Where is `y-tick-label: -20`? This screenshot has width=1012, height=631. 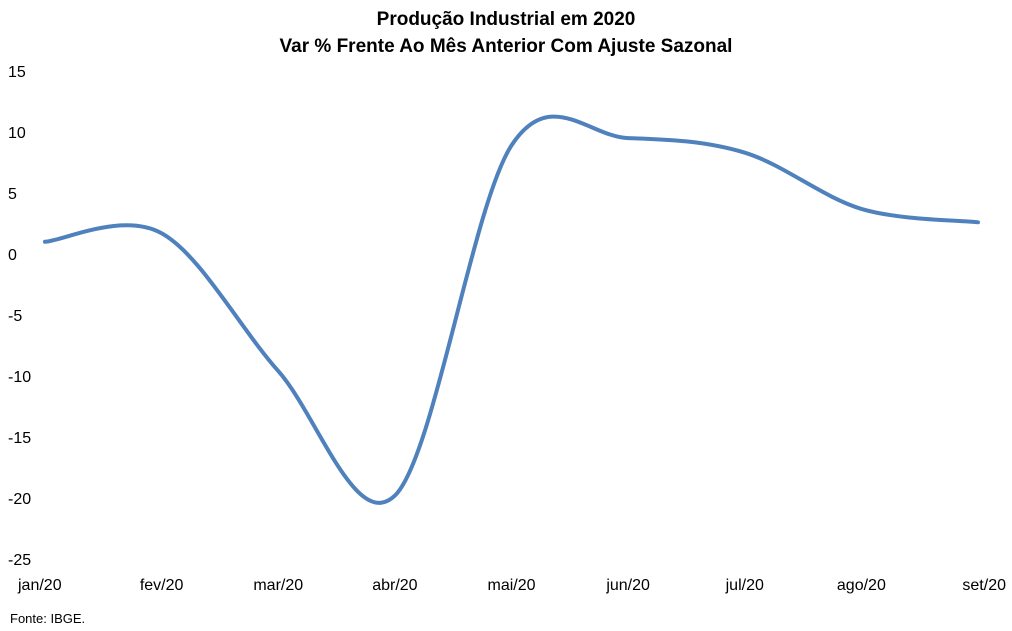 y-tick-label: -20 is located at coordinates (19, 499).